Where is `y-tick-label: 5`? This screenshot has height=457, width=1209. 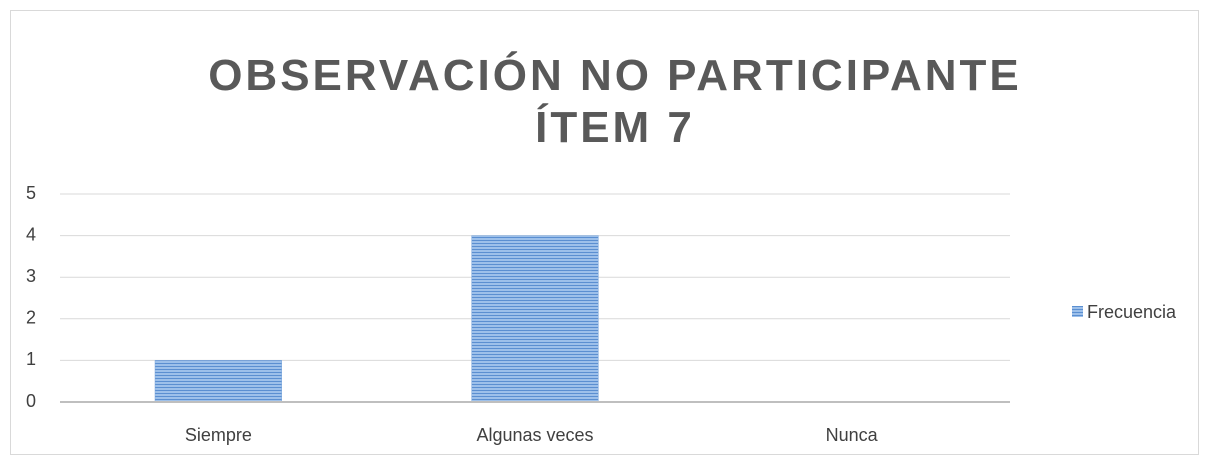 y-tick-label: 5 is located at coordinates (31, 193).